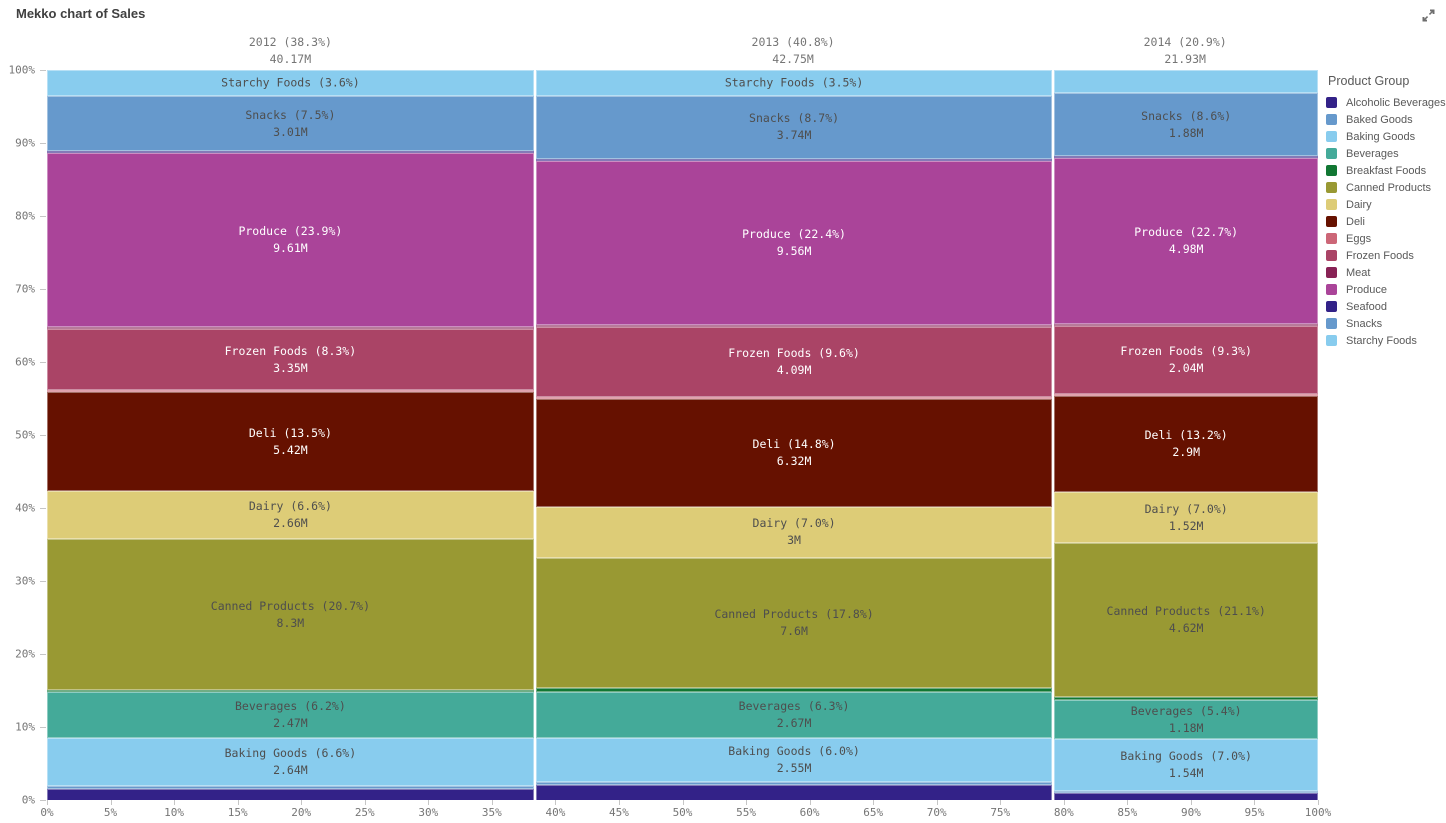 The height and width of the screenshot is (823, 1446). Describe the element at coordinates (1186, 394) in the screenshot. I see `segment-2014-eggs` at that location.